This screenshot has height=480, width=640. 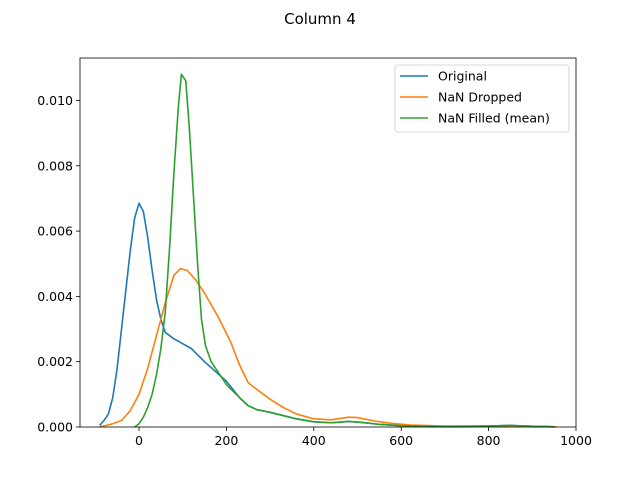 I want to click on x-tick-label: 600, so click(x=401, y=440).